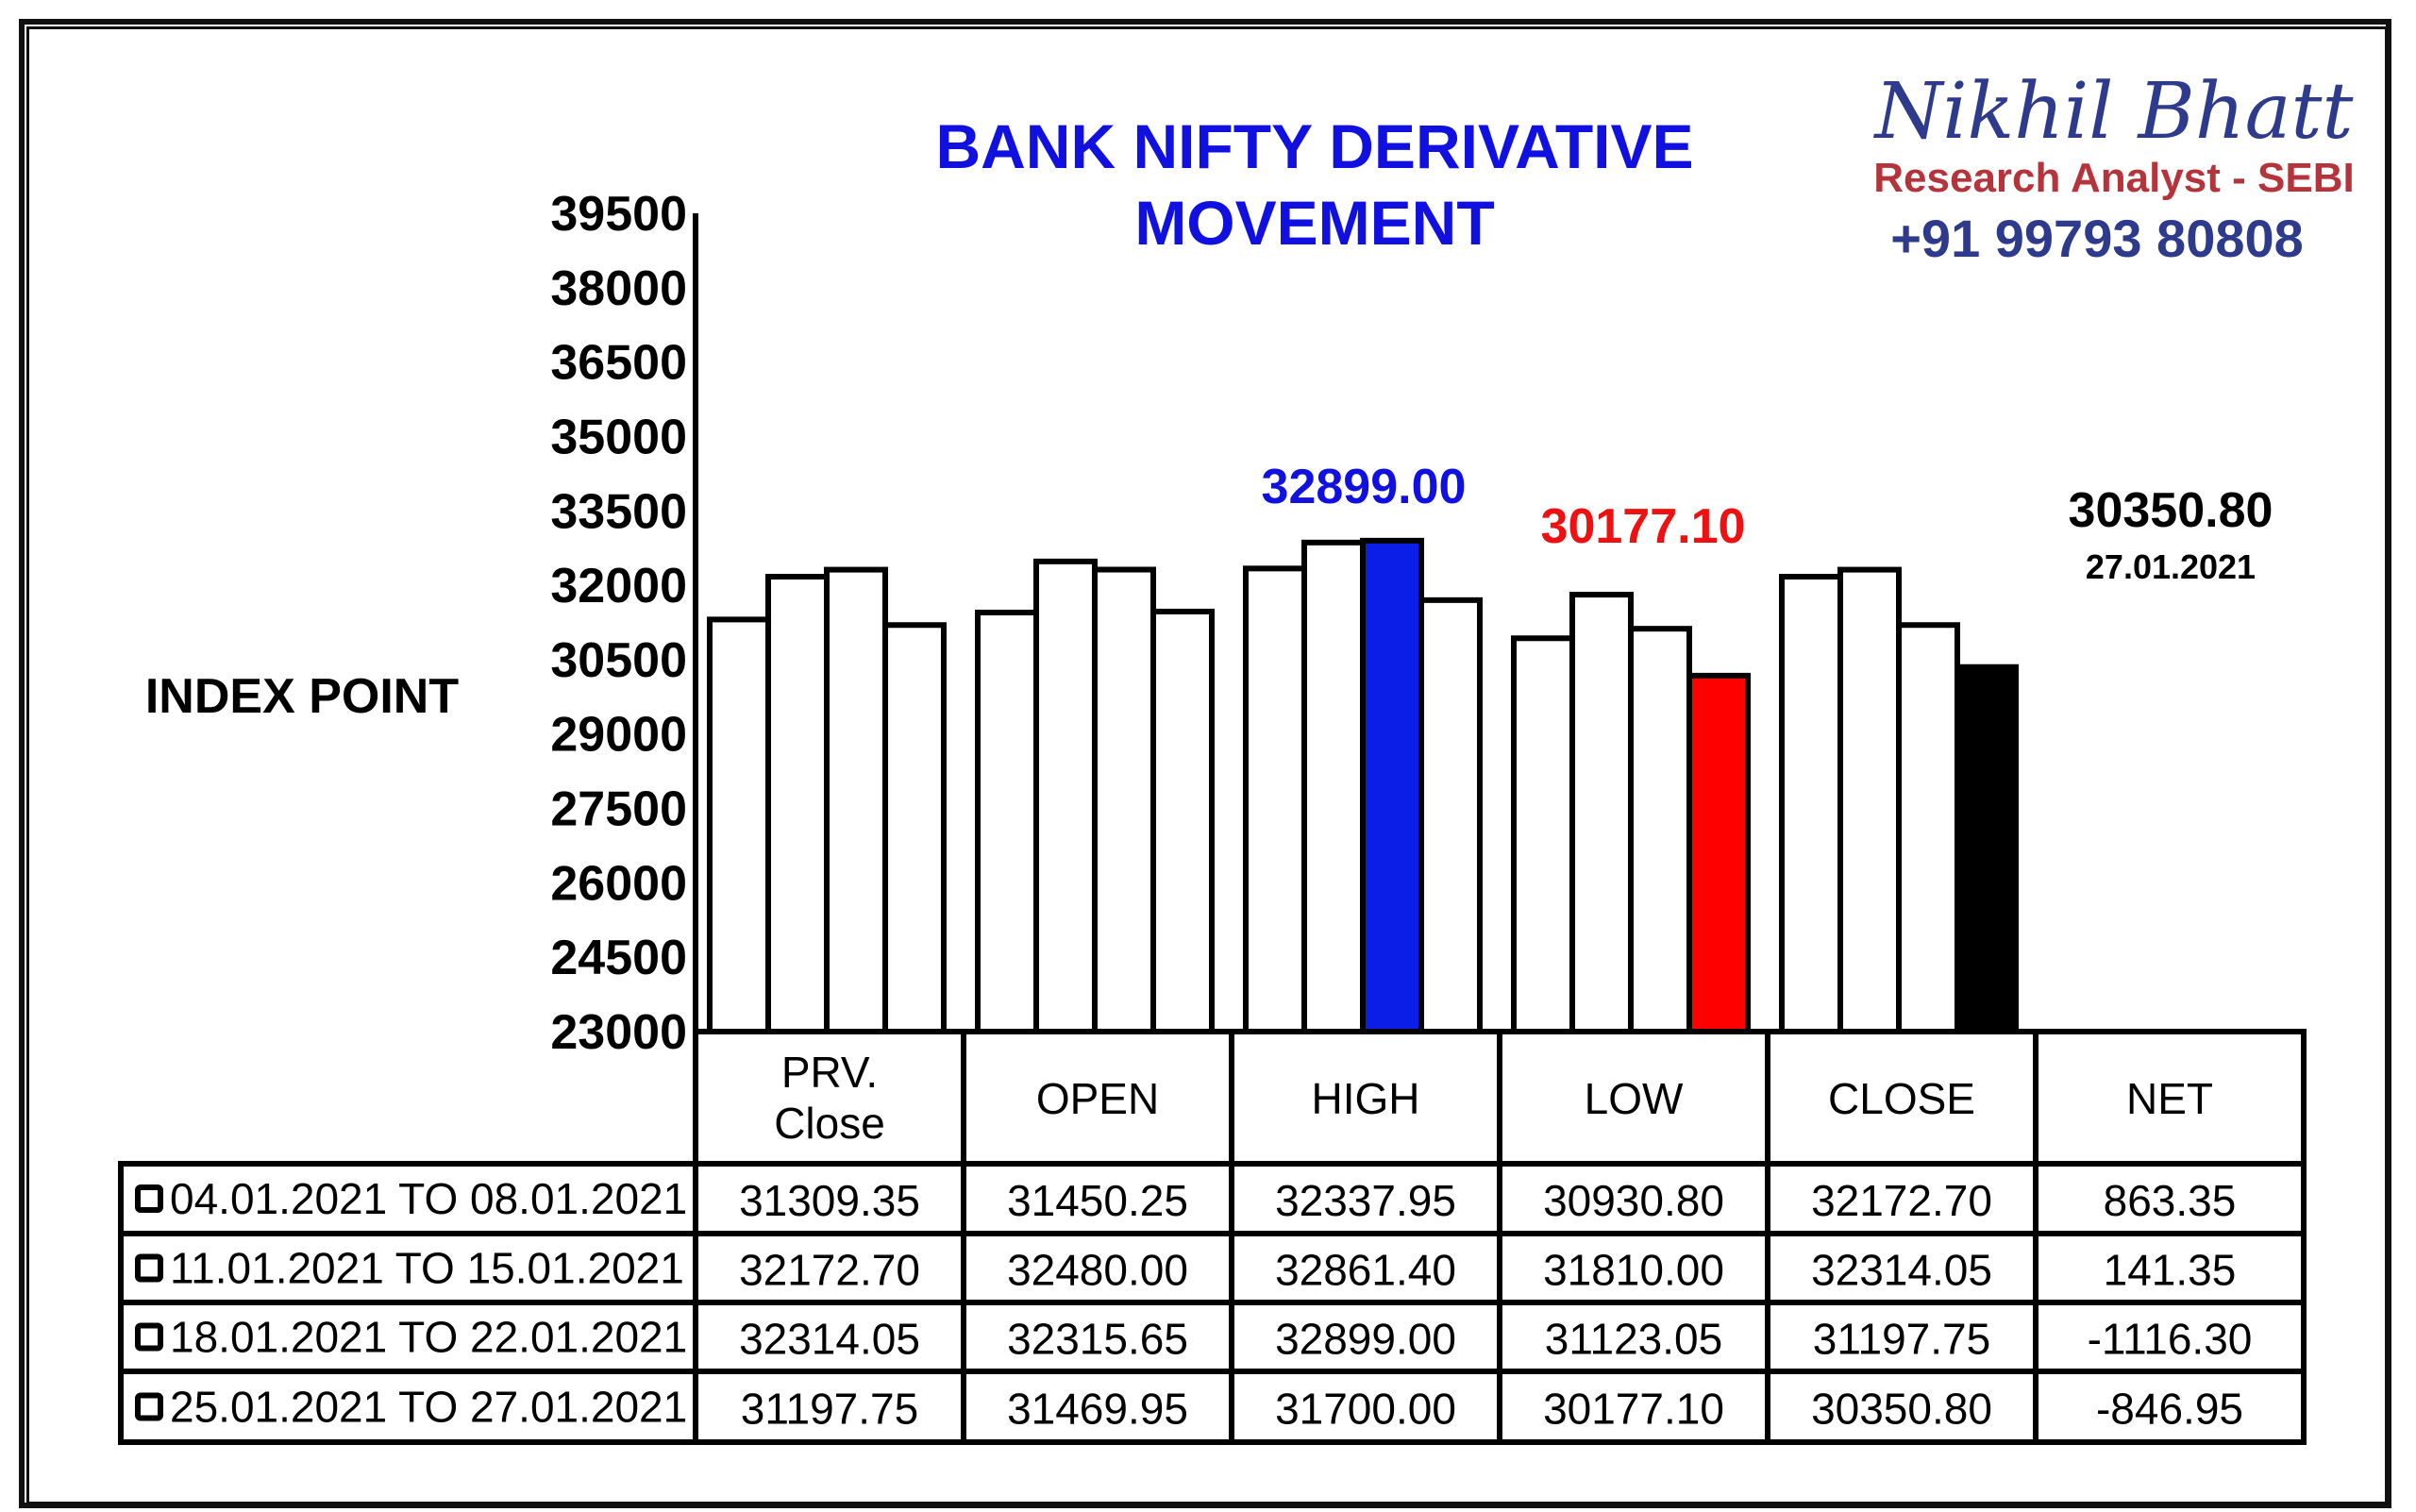 This screenshot has height=1512, width=2416. I want to click on table-cell: 30350.80, so click(1902, 1409).